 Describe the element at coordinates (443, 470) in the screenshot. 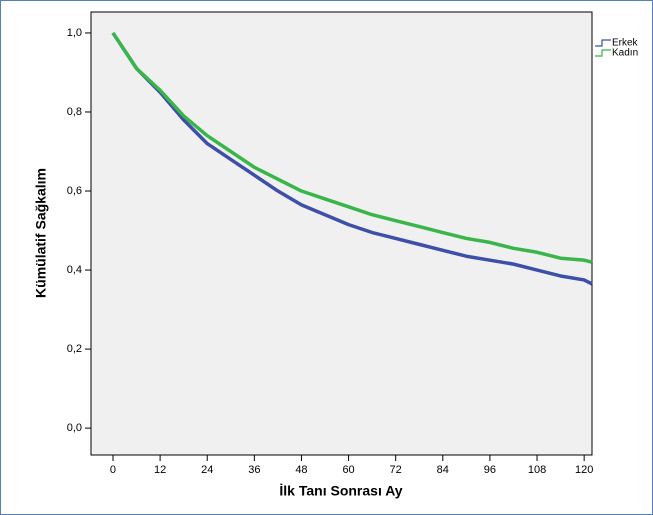

I see `x-tick-label: 84` at that location.